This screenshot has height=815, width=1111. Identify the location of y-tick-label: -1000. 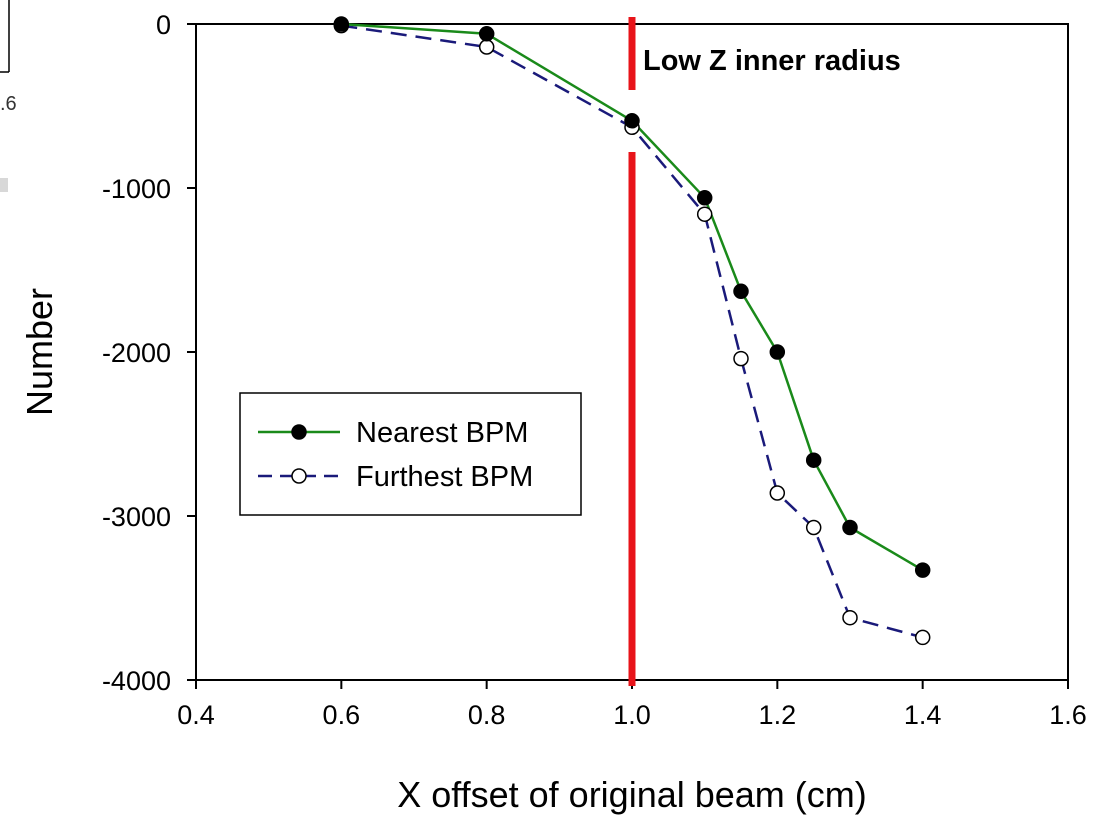
(136, 189).